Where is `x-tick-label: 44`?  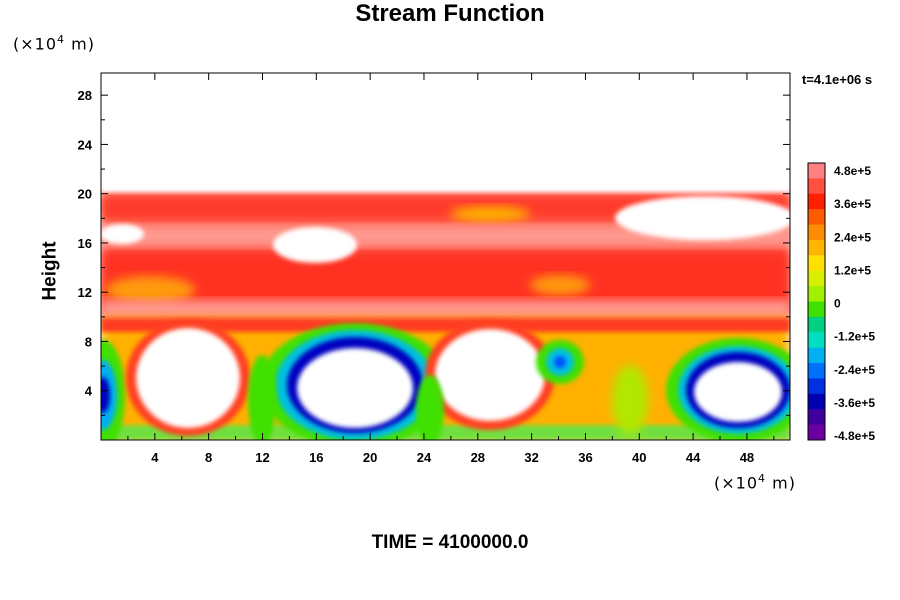
x-tick-label: 44 is located at coordinates (693, 457).